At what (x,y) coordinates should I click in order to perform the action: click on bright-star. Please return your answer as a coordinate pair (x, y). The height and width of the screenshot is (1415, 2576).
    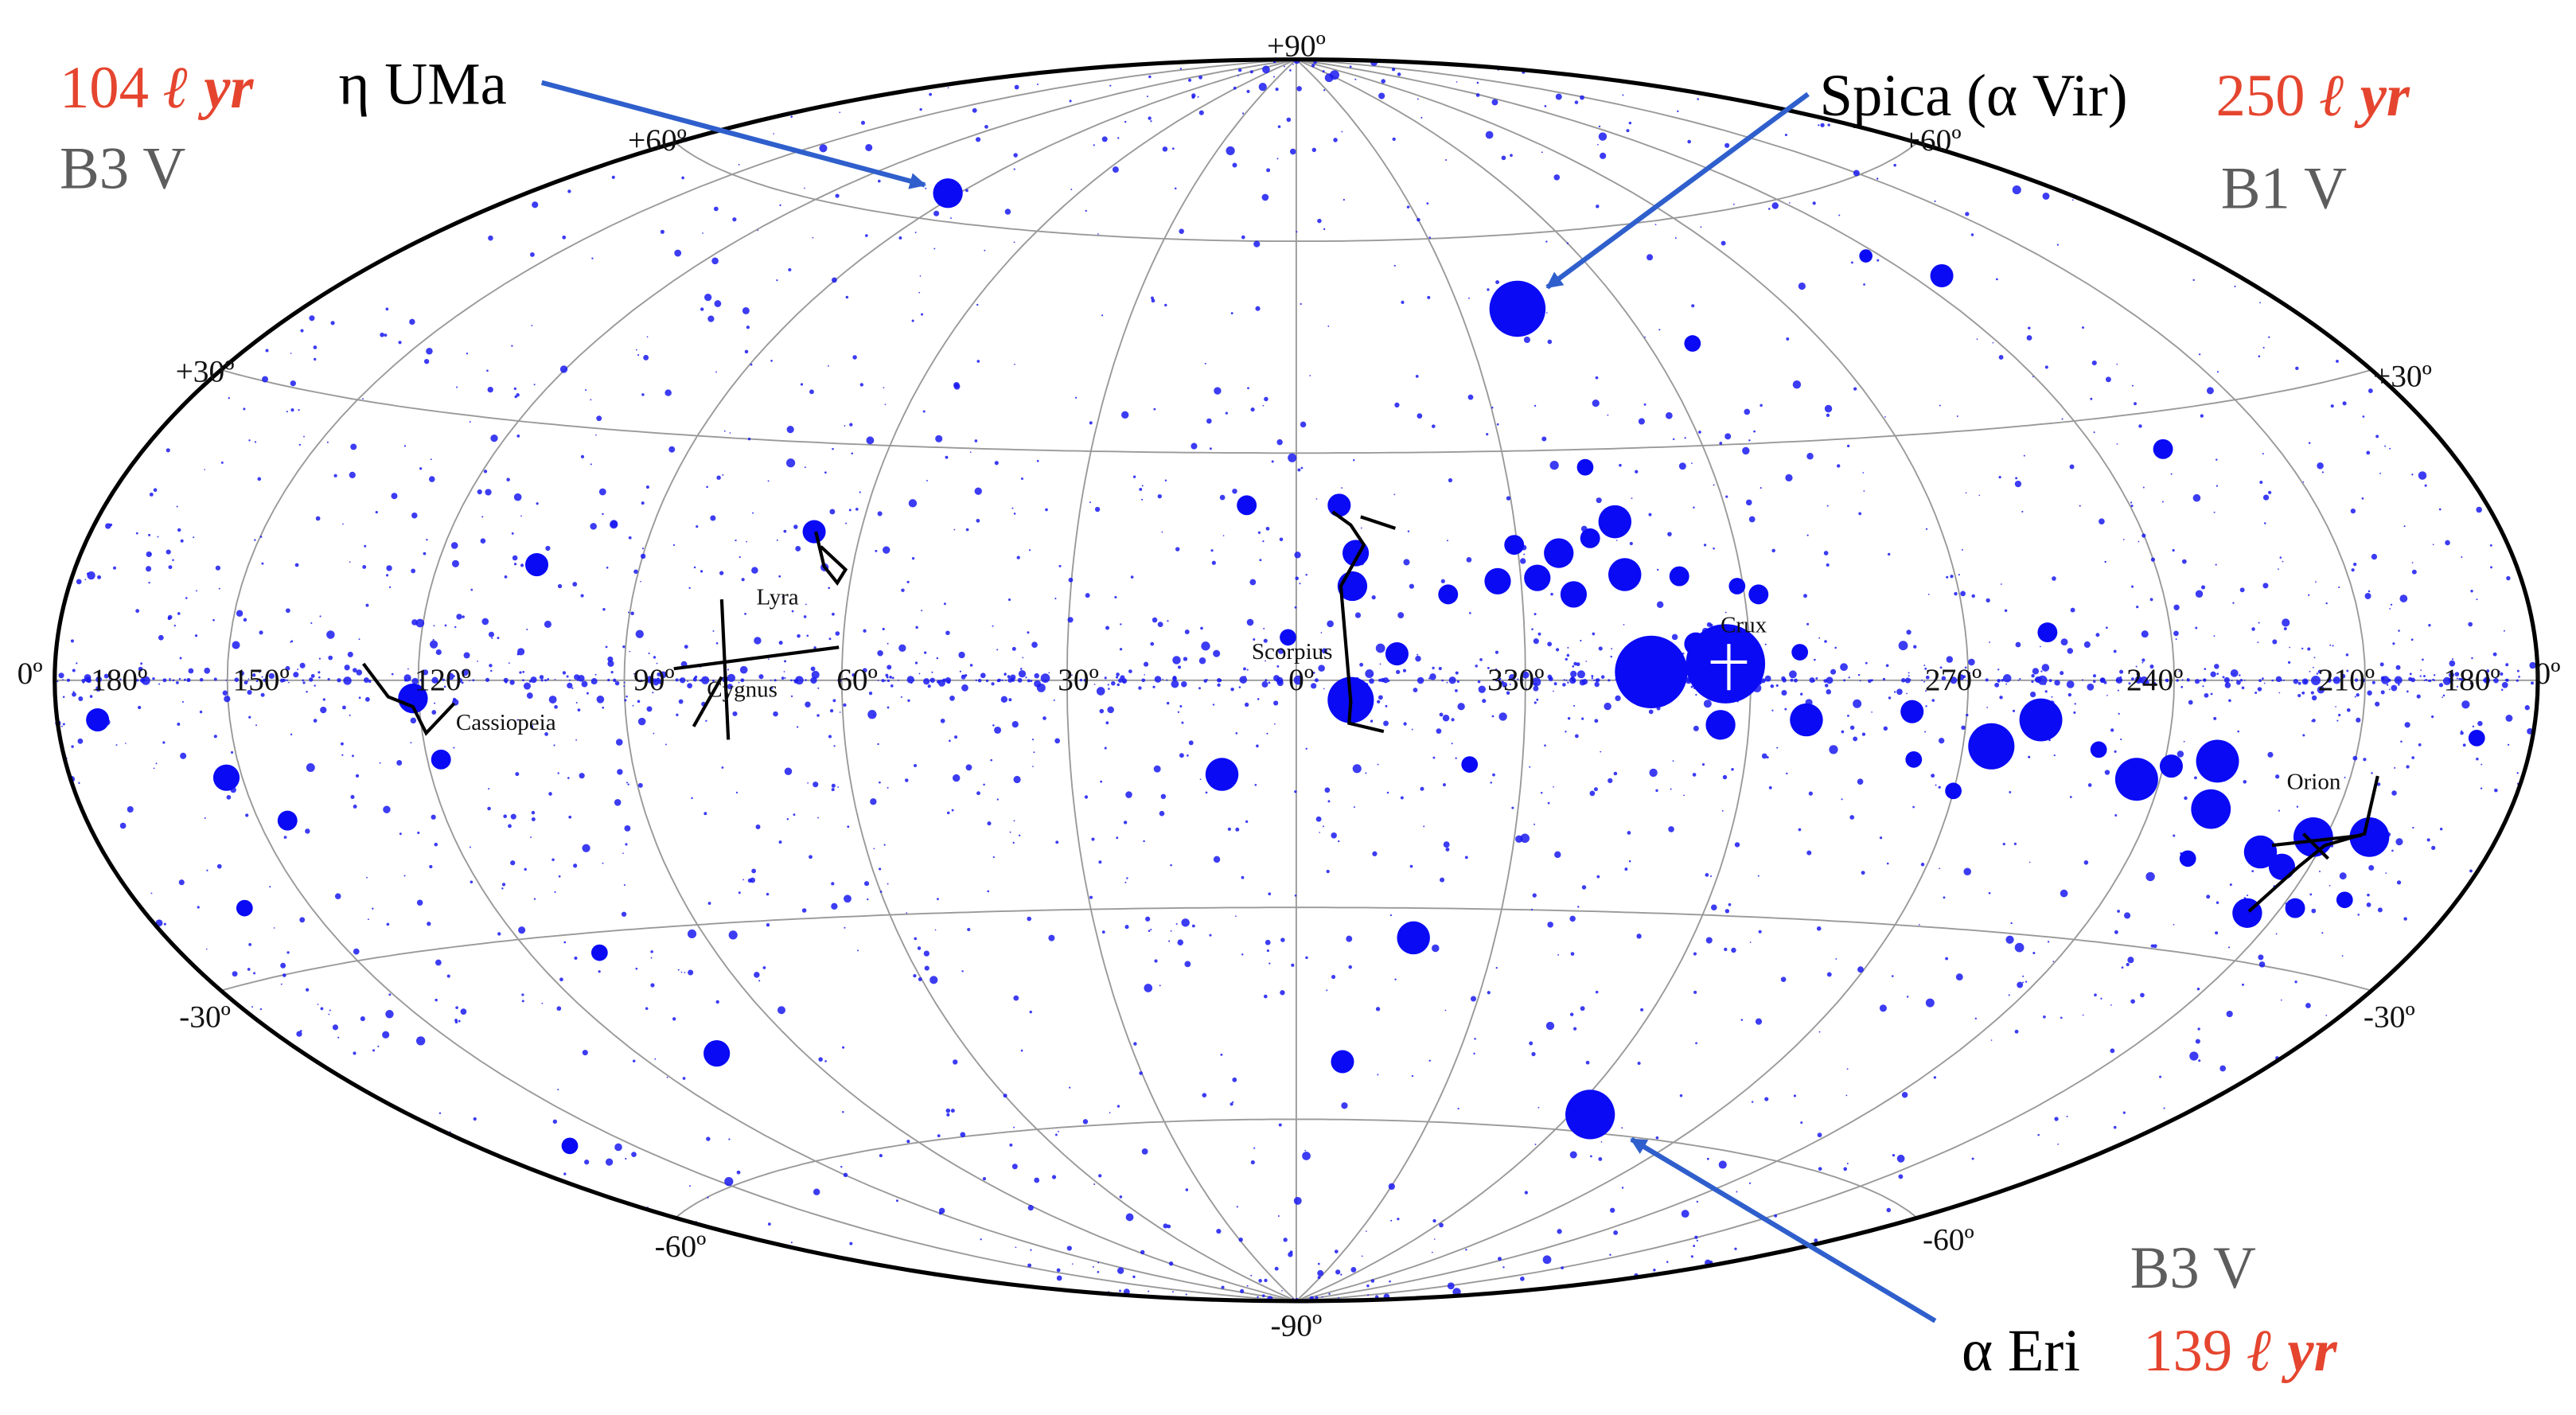
    Looking at the image, I should click on (1497, 580).